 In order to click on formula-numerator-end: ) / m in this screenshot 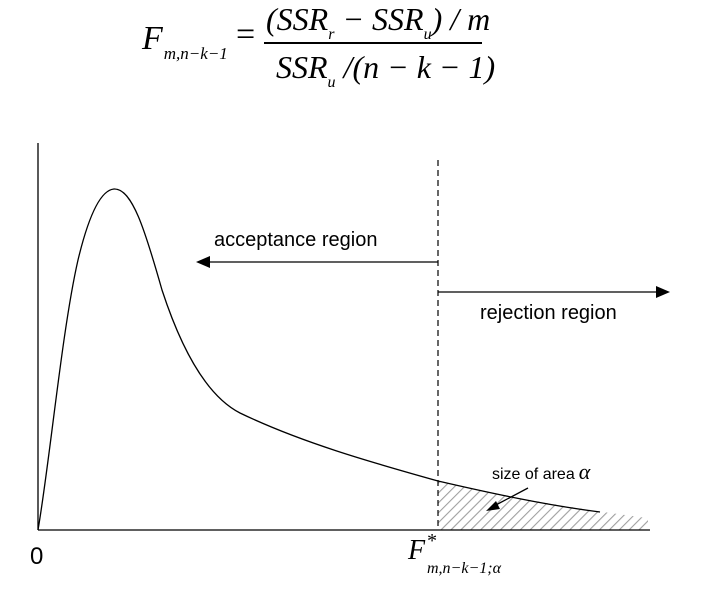, I will do `click(461, 19)`.